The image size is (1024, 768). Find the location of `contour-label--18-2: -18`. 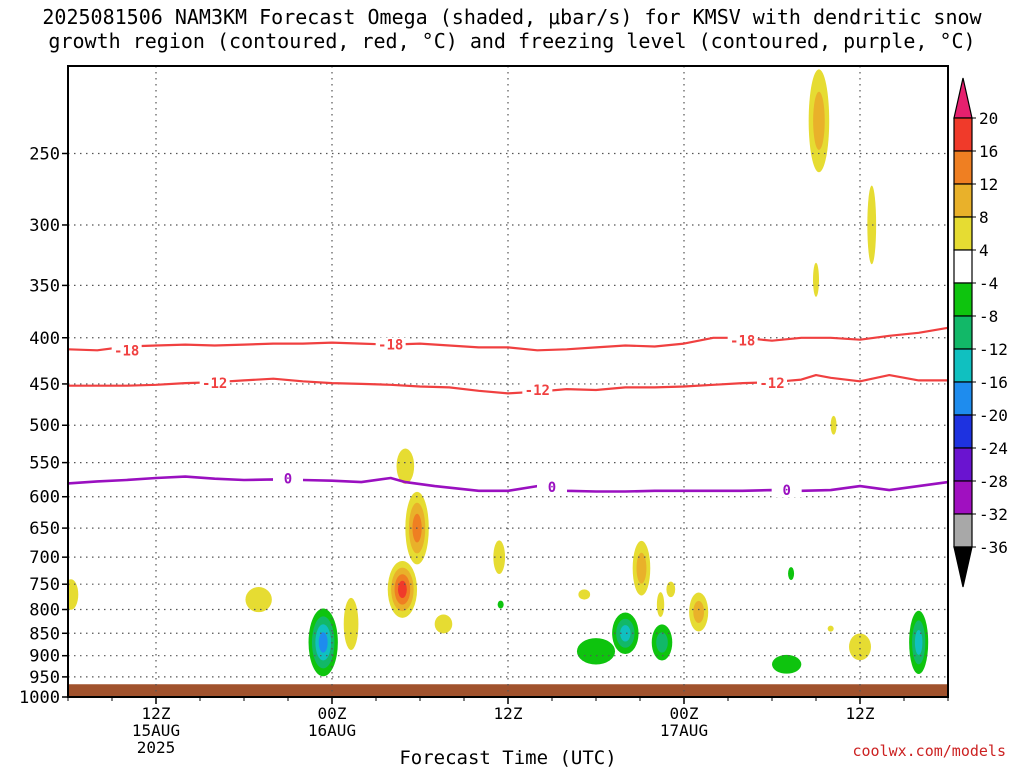

contour-label--18-2: -18 is located at coordinates (742, 342).